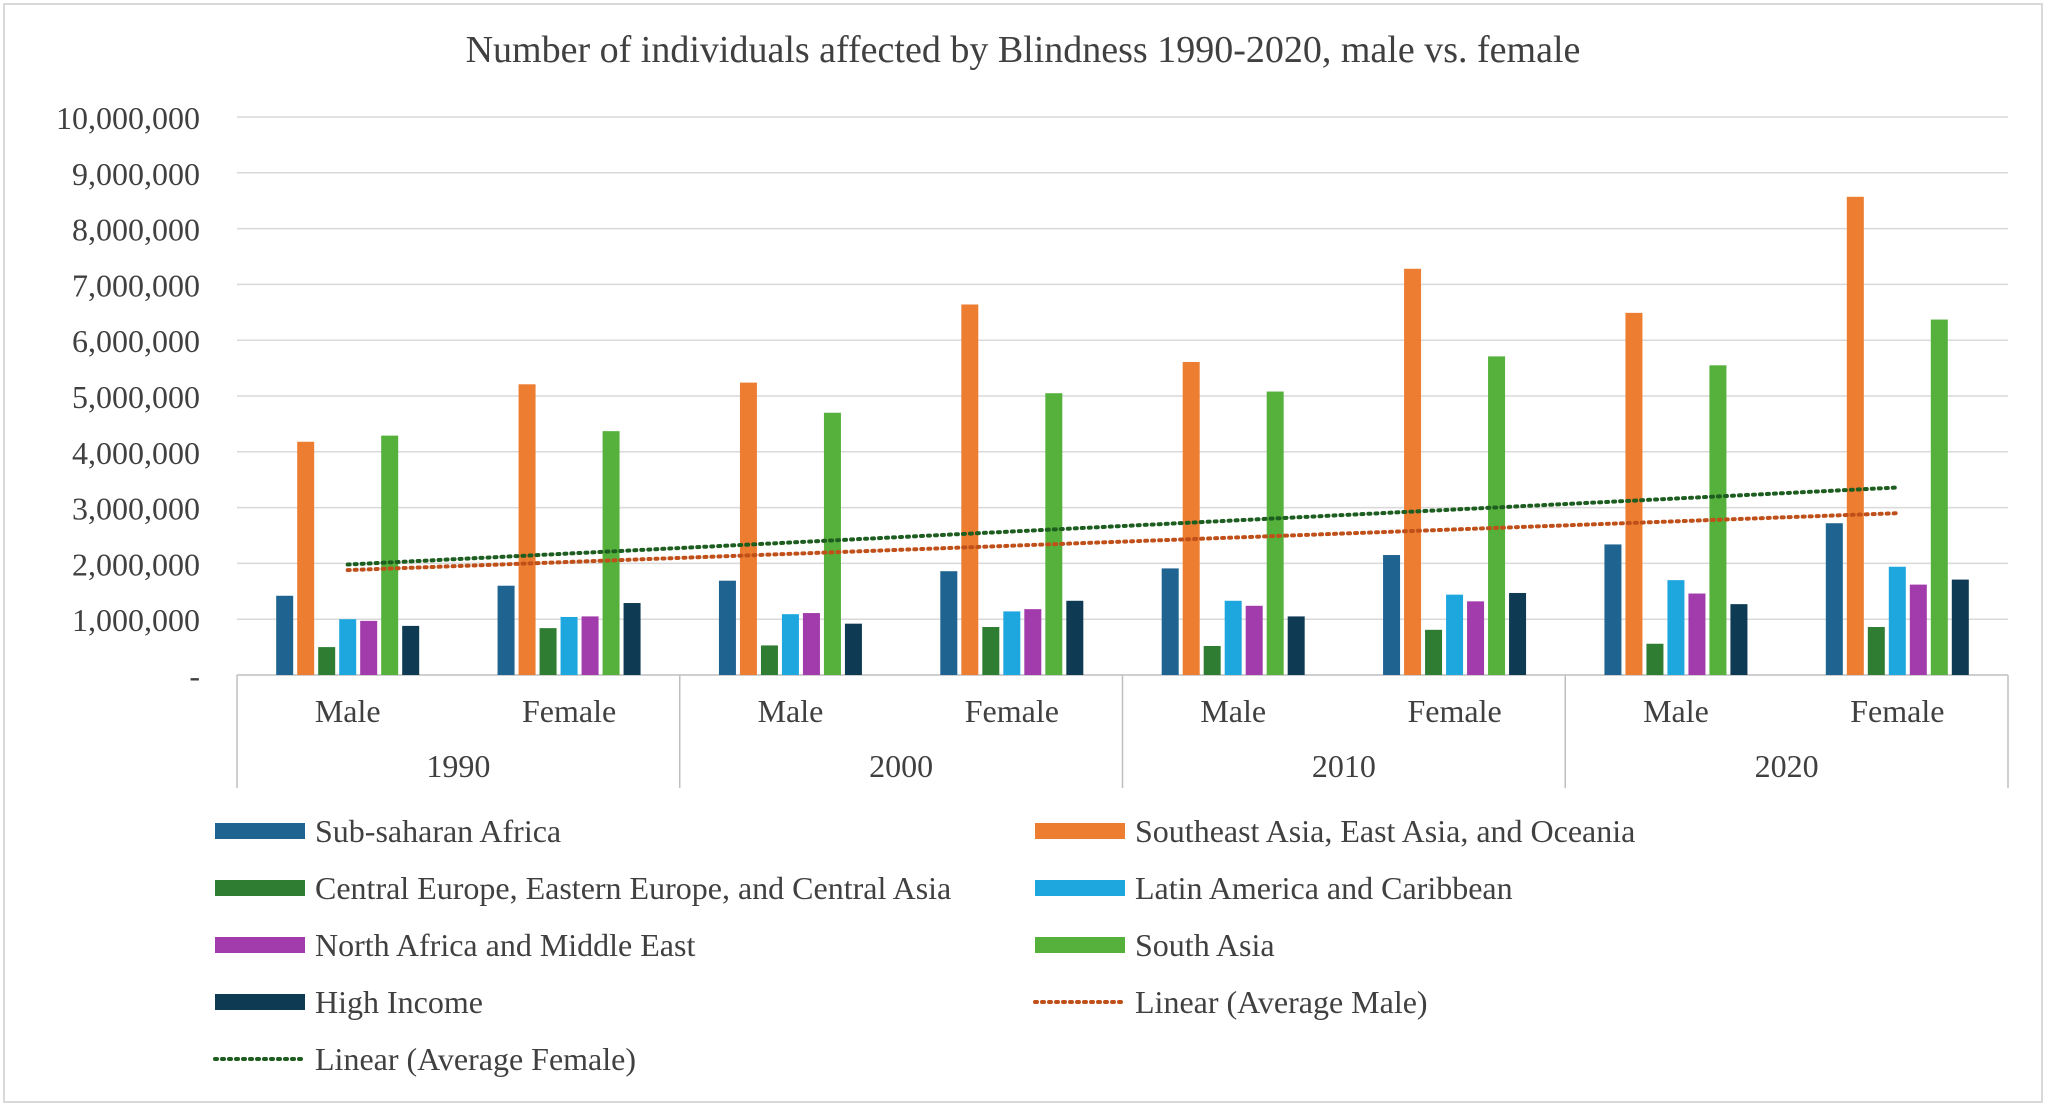 The width and height of the screenshot is (2048, 1108). I want to click on legend-label: Latin America and Caribbean, so click(1324, 888).